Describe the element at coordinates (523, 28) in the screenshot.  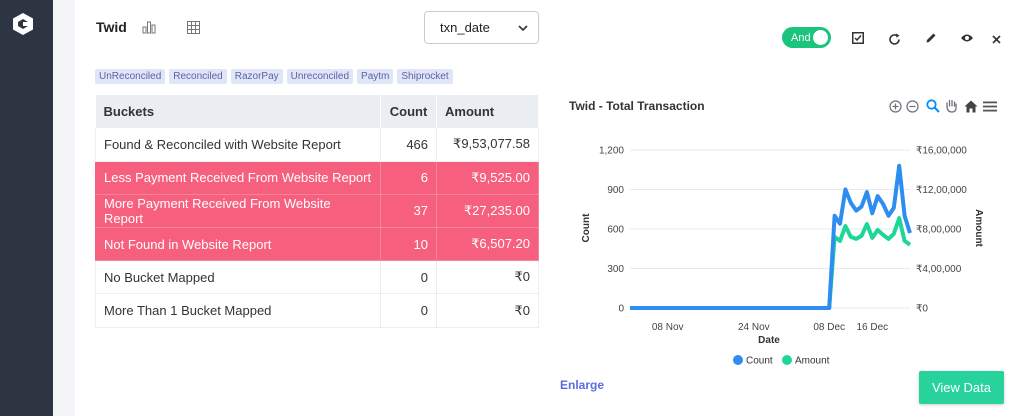
I see `chevron-down-icon` at that location.